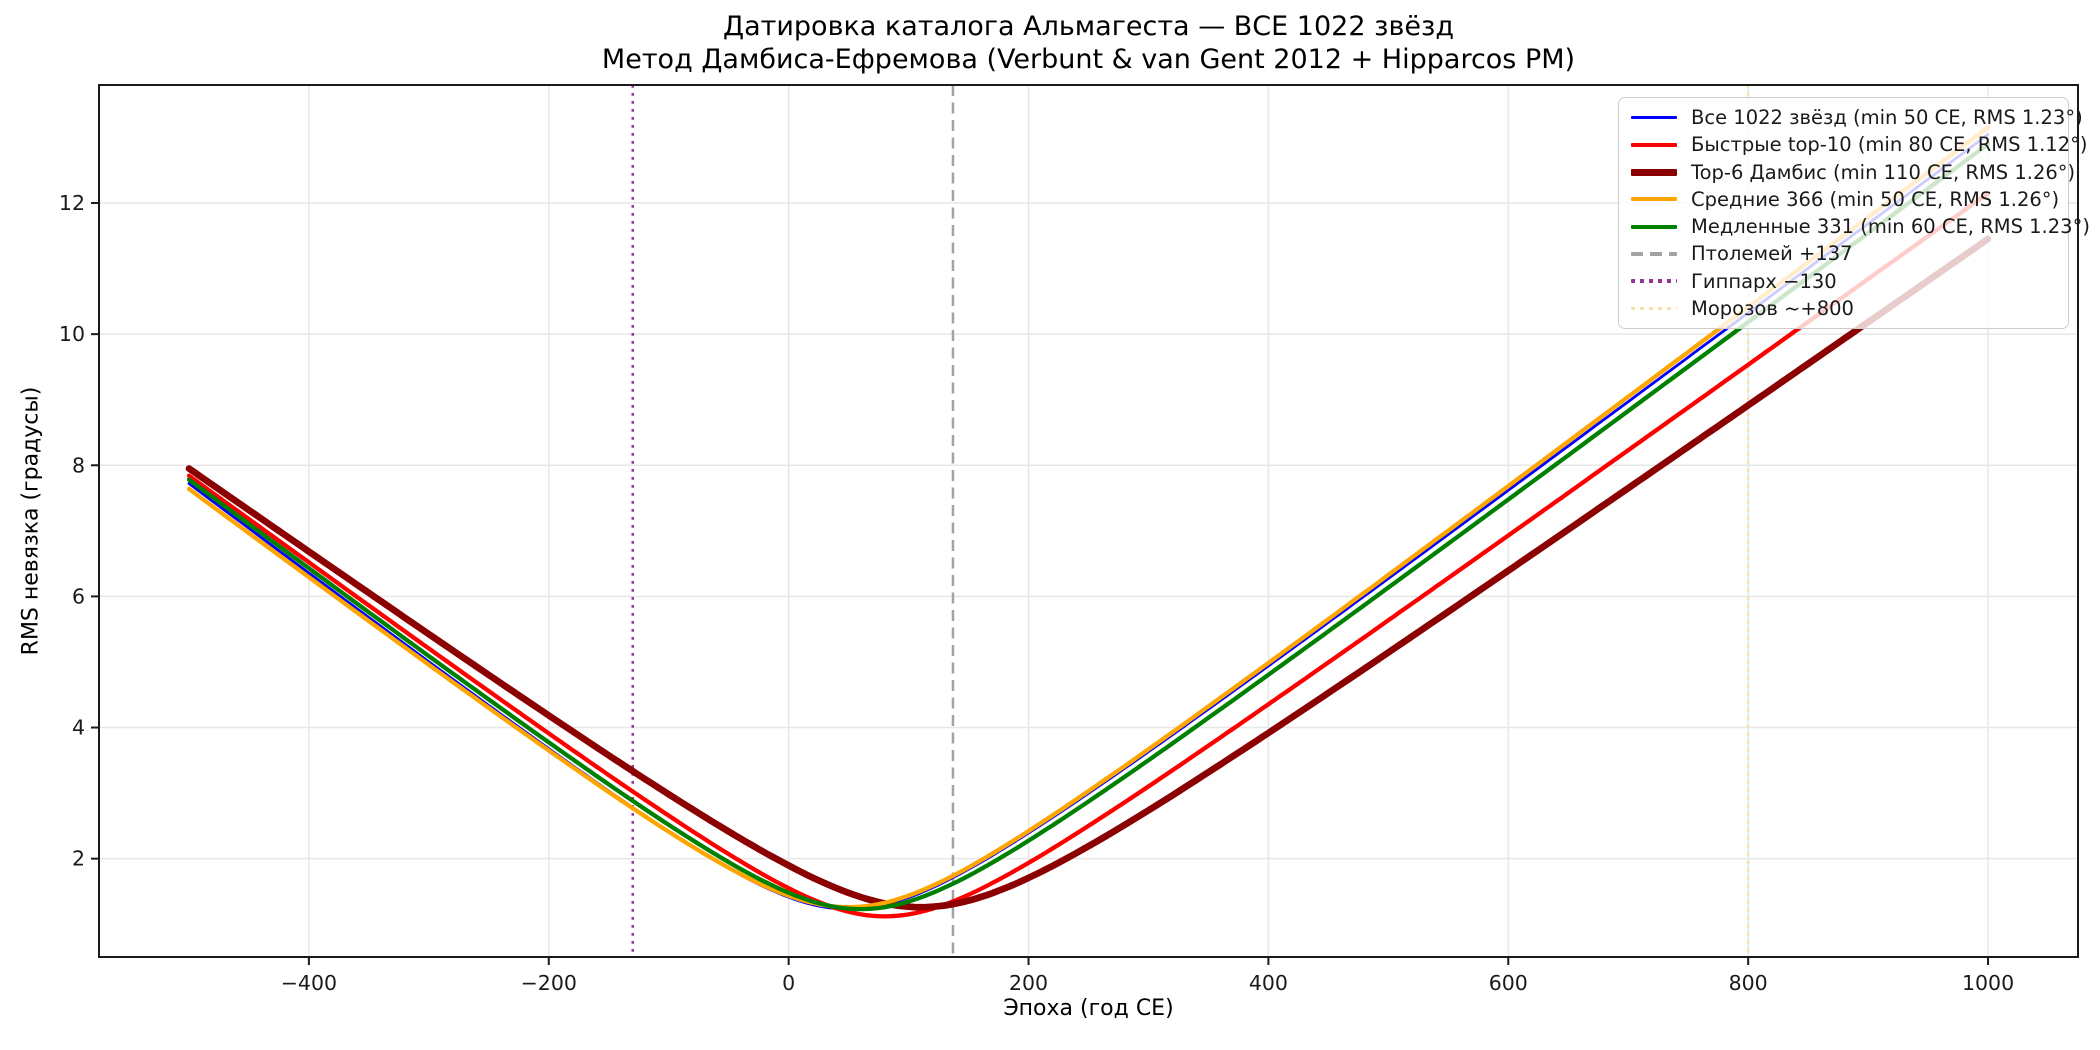 Image resolution: width=2100 pixels, height=1050 pixels. Describe the element at coordinates (1508, 983) in the screenshot. I see `x-tick-label: 600` at that location.